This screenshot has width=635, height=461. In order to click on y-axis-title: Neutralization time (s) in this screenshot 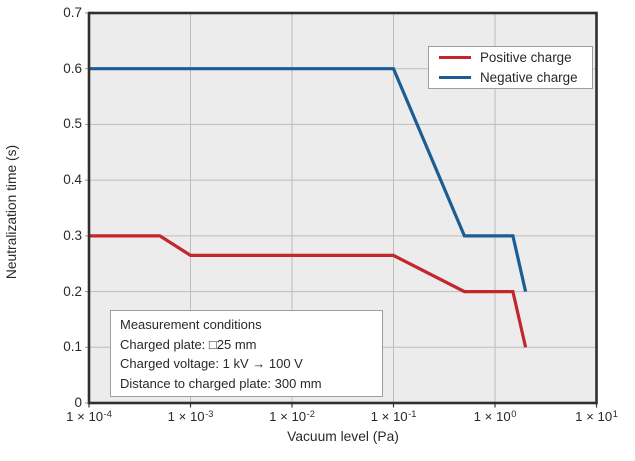, I will do `click(11, 212)`.